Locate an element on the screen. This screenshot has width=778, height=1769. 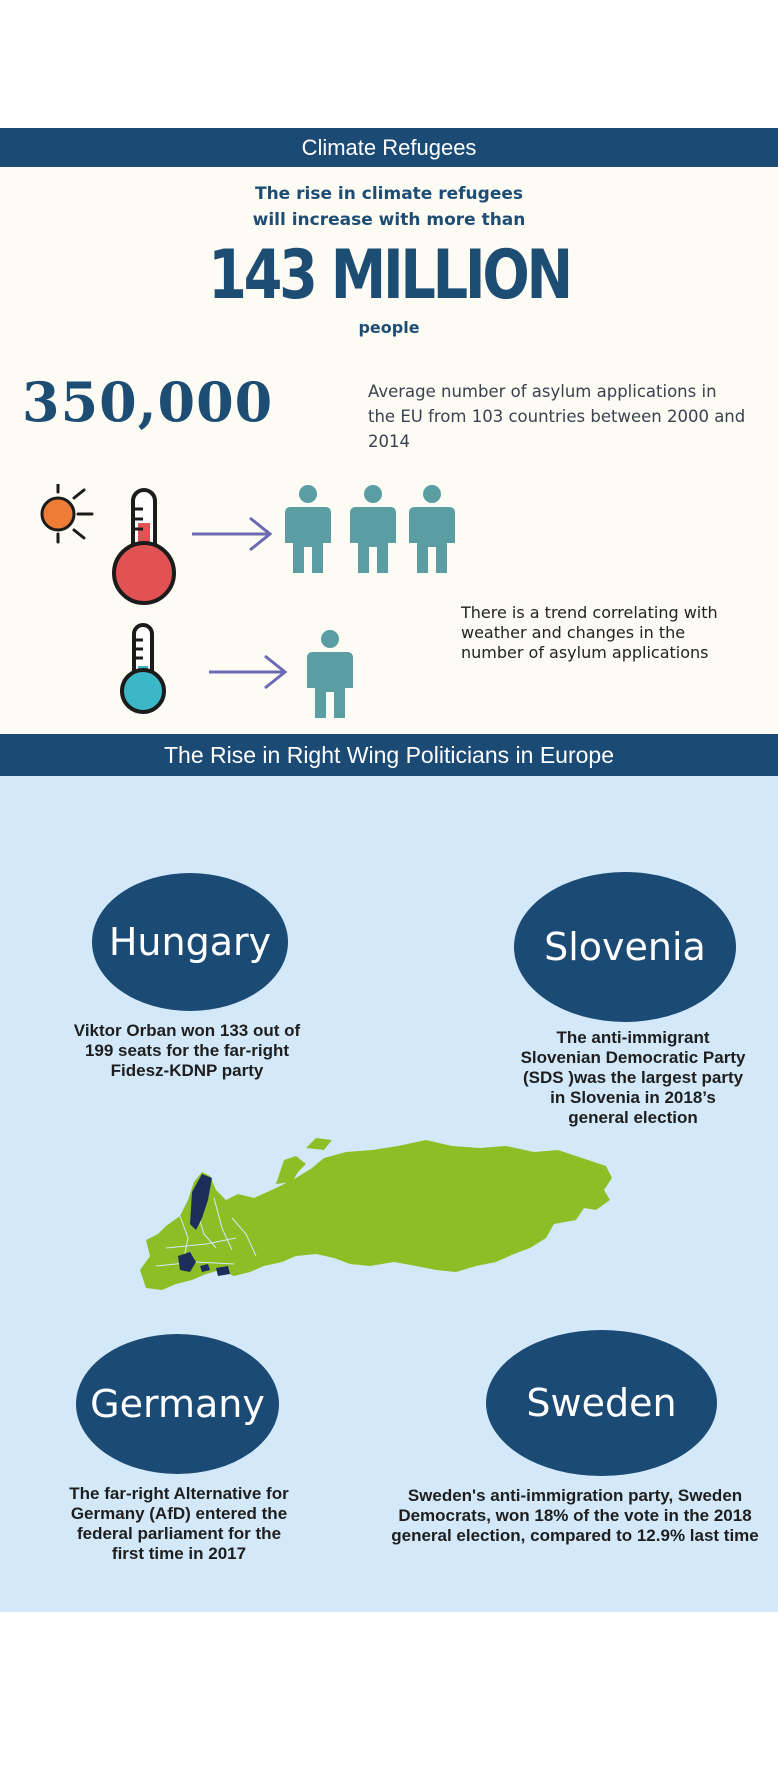
europe-map-icon is located at coordinates (376, 1214).